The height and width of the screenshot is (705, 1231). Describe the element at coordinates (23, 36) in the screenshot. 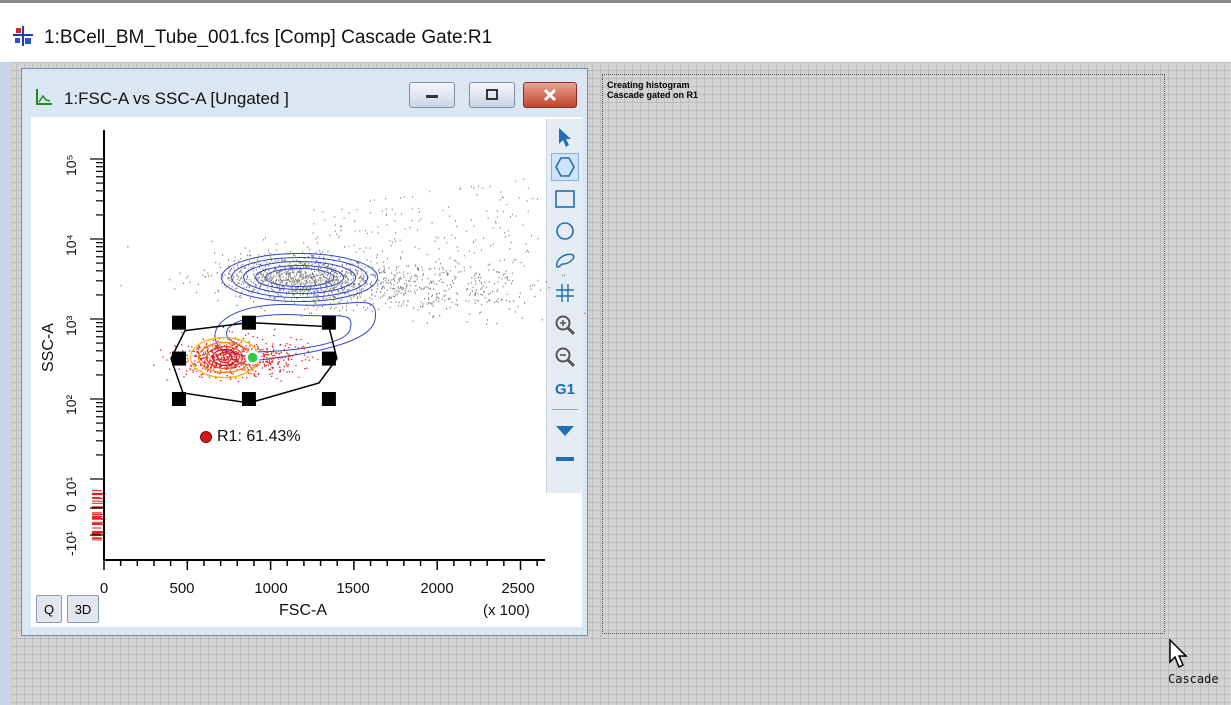

I see `plot-layout-icon` at that location.